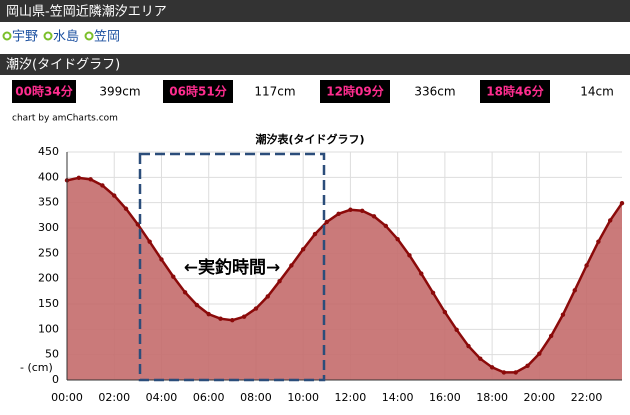  What do you see at coordinates (48, 176) in the screenshot?
I see `y-tick-label: 400` at bounding box center [48, 176].